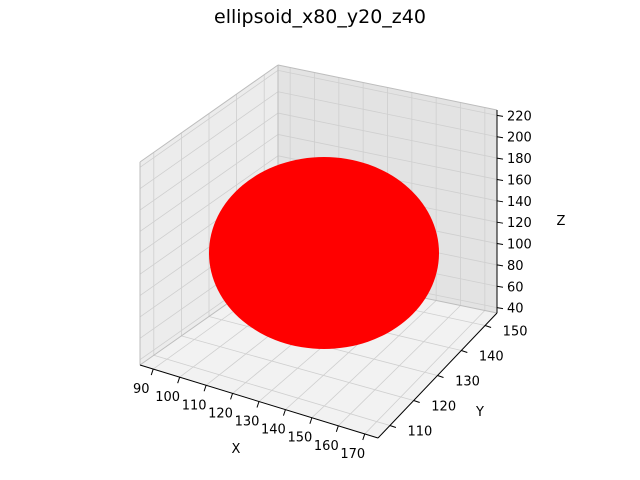 This screenshot has height=480, width=640. I want to click on z-tick-label-5: 140, so click(519, 202).